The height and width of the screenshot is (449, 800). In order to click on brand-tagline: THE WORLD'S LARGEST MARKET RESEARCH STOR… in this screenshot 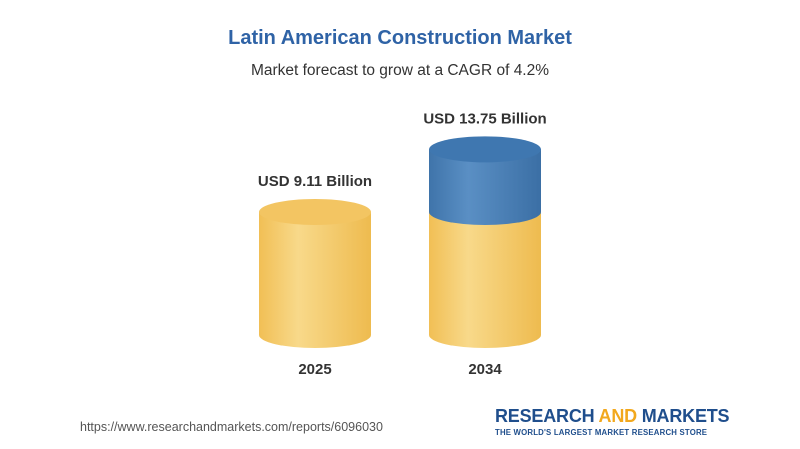, I will do `click(601, 432)`.